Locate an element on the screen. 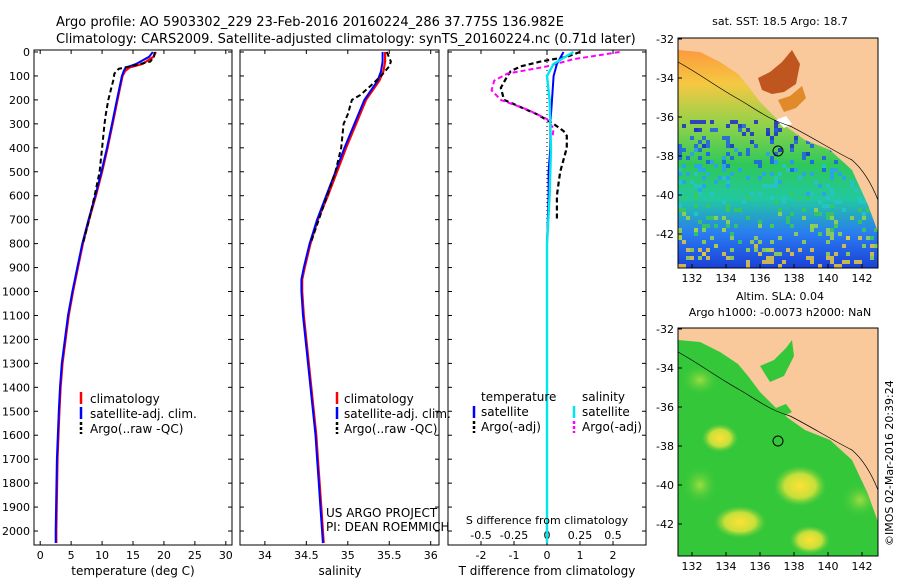 This screenshot has height=580, width=900. map-x-tick-label: 132 is located at coordinates (692, 566).